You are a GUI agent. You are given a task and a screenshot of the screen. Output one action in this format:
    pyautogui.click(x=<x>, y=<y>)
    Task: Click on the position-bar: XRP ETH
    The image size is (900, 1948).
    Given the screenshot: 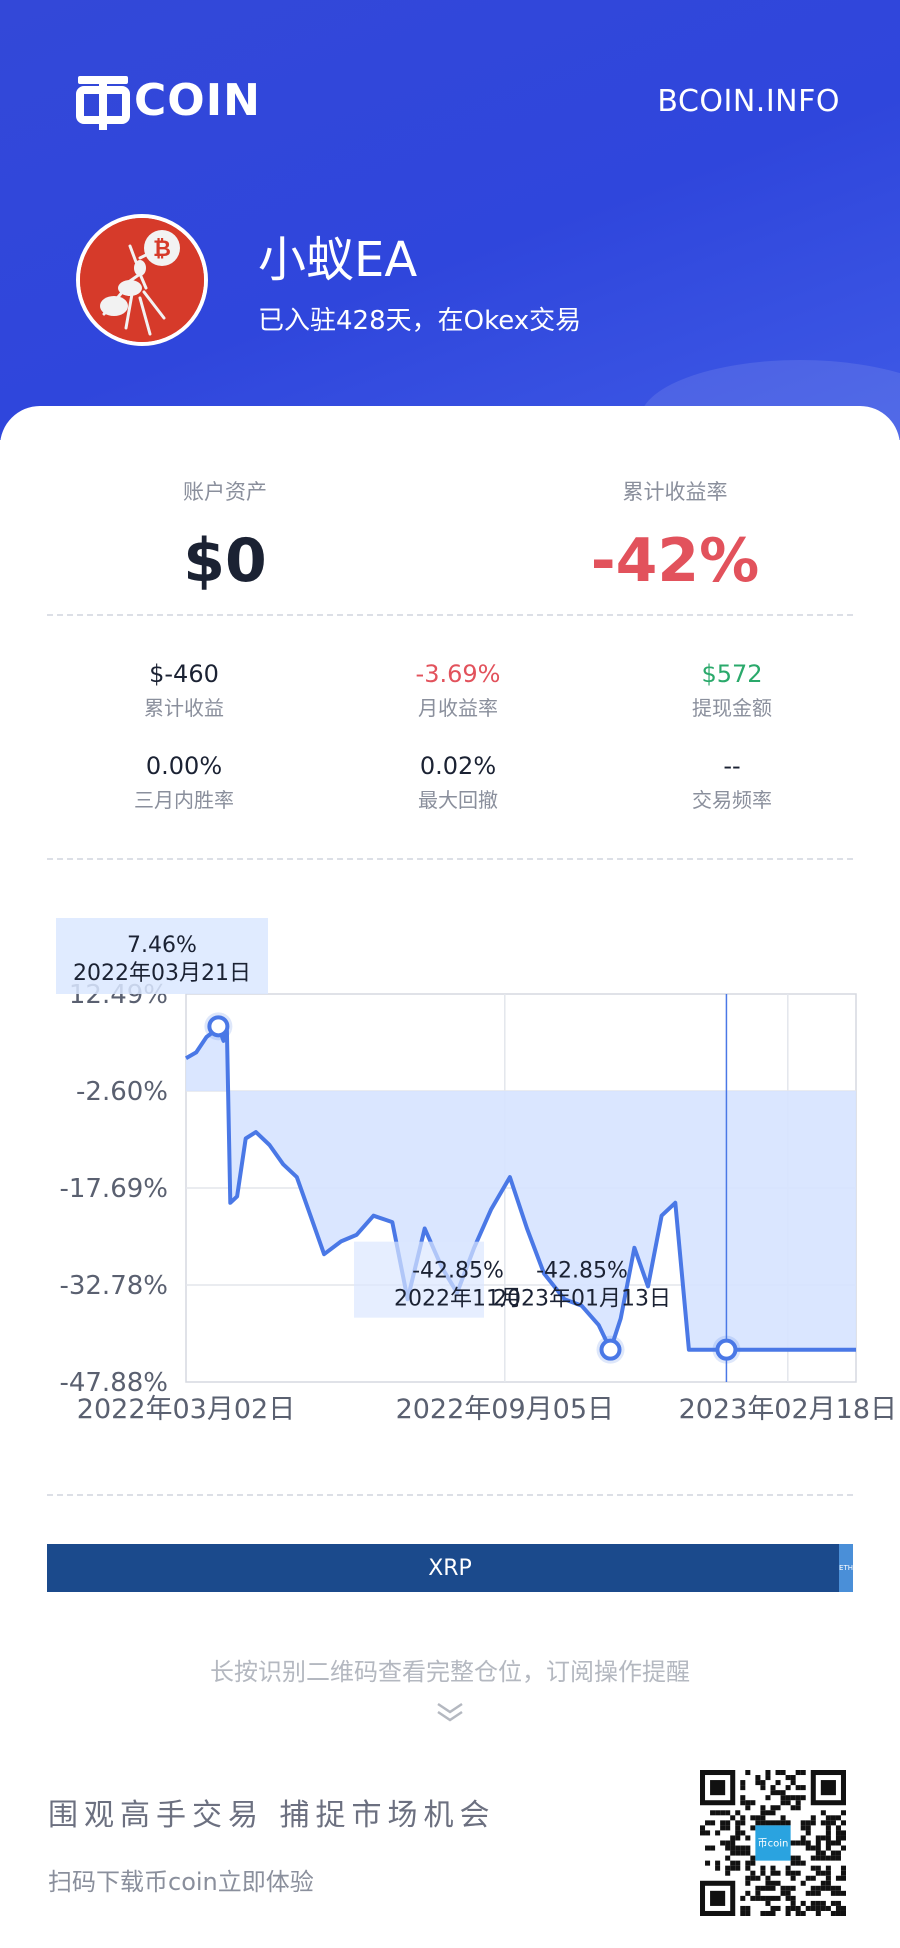 What is the action you would take?
    pyautogui.click(x=450, y=1568)
    